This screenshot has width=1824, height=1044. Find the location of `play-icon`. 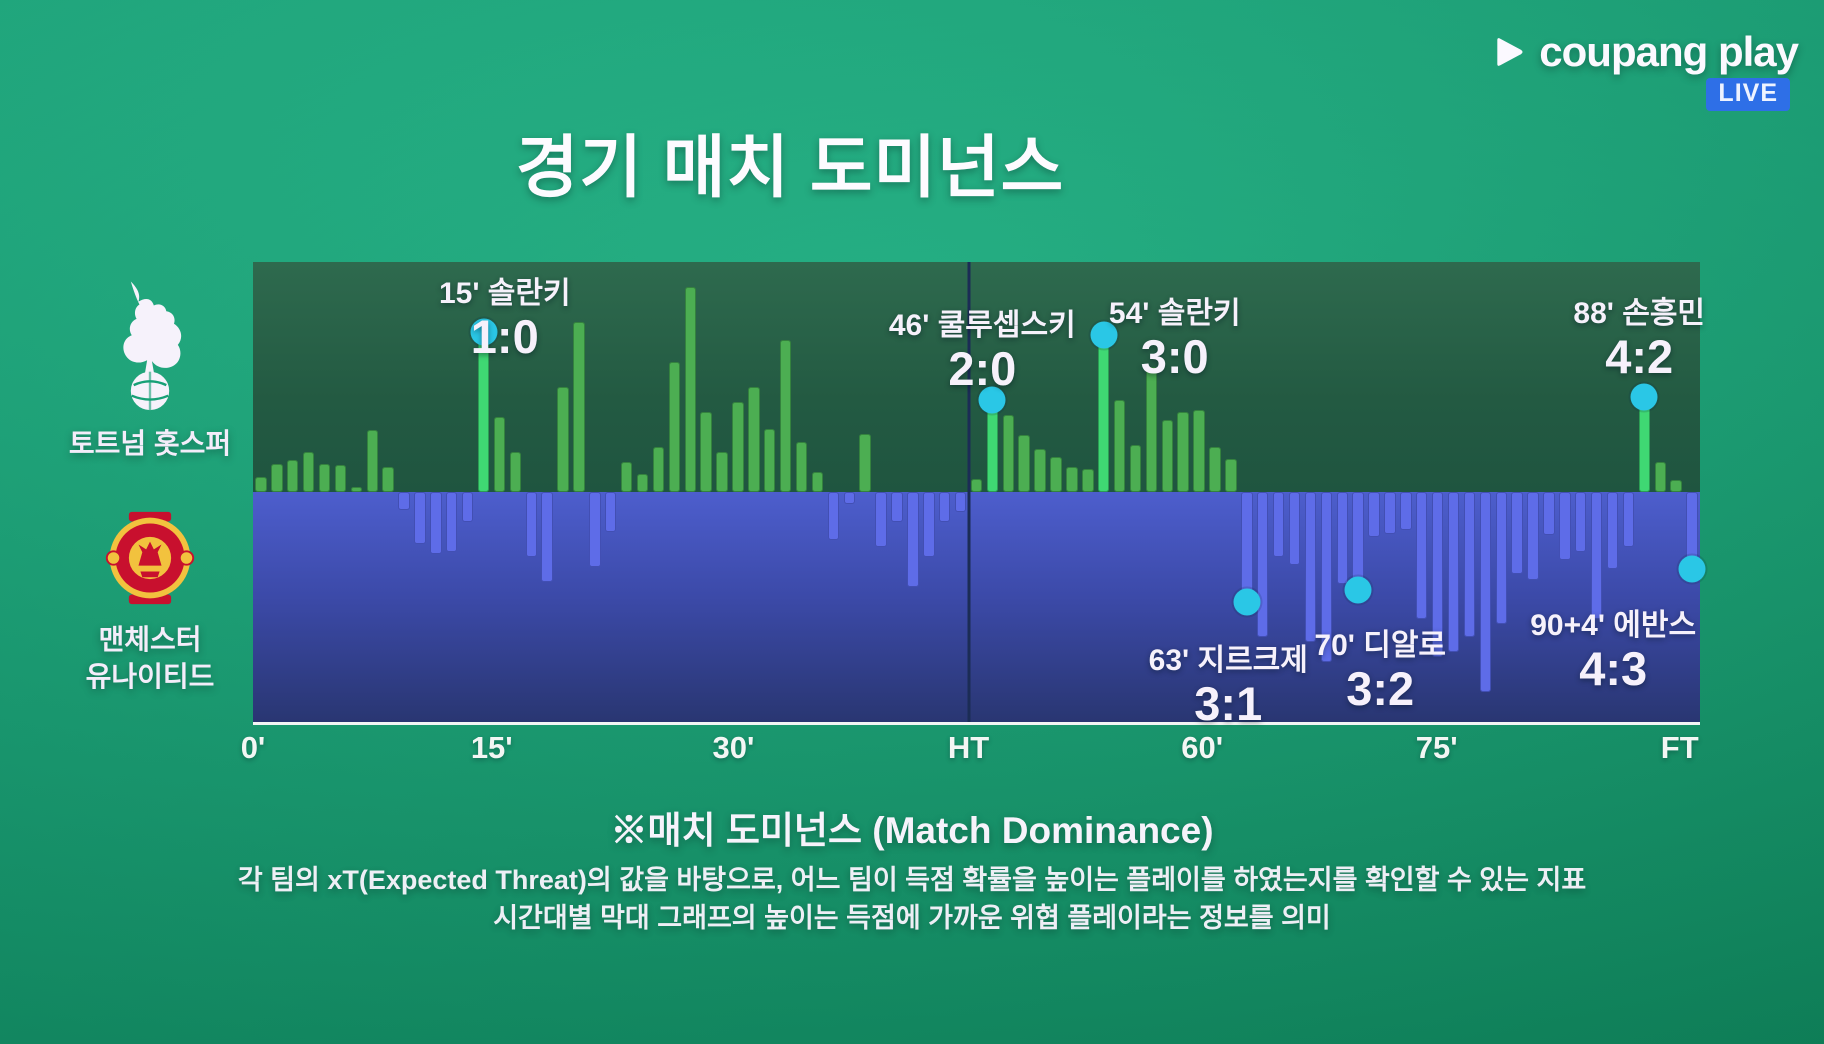

play-icon is located at coordinates (1508, 52).